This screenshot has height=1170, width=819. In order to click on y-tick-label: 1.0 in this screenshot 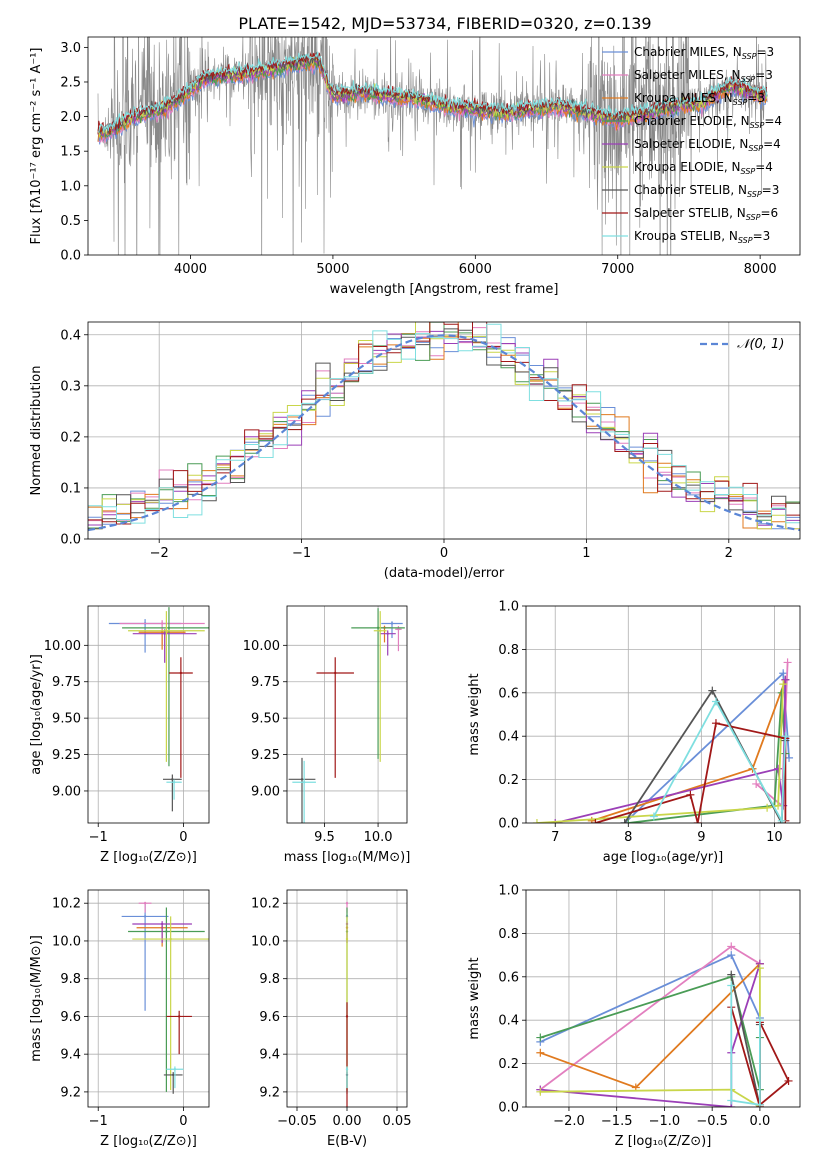, I will do `click(508, 607)`.